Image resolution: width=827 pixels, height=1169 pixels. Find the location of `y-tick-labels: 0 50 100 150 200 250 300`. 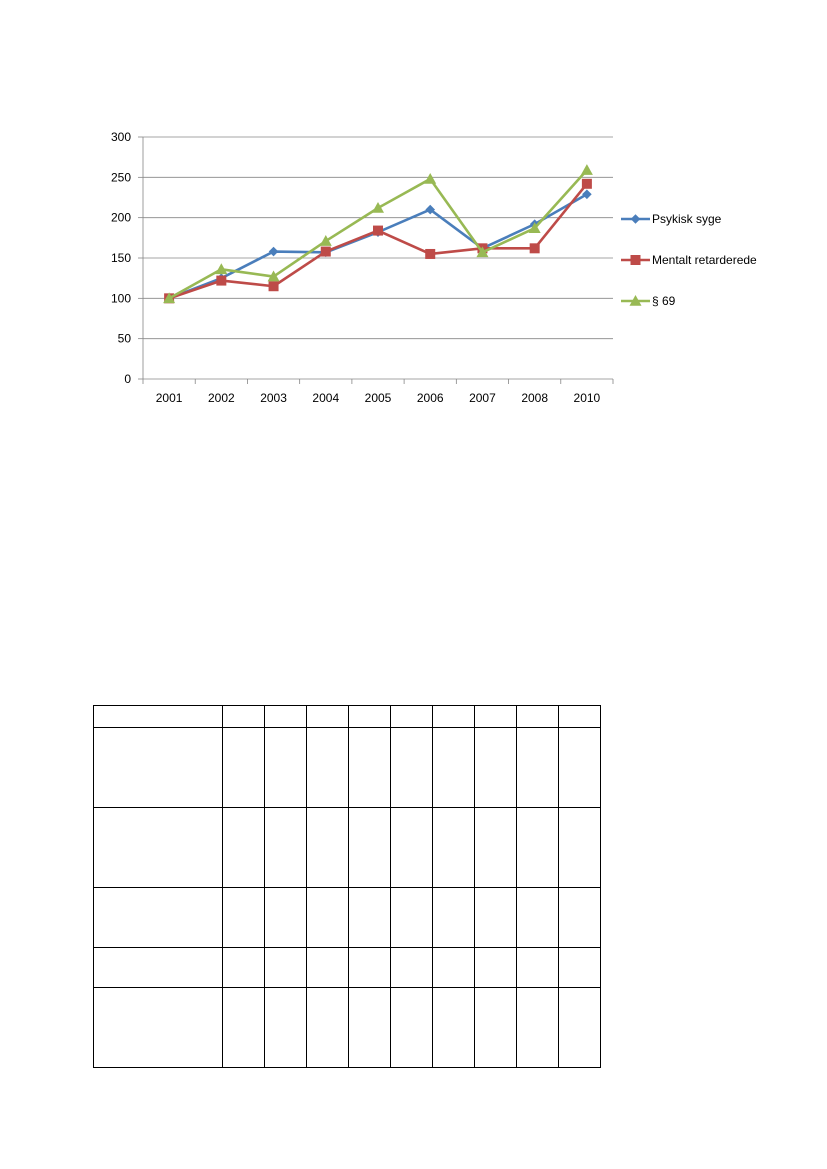

y-tick-labels: 0 50 100 150 200 250 300 is located at coordinates (121, 258).